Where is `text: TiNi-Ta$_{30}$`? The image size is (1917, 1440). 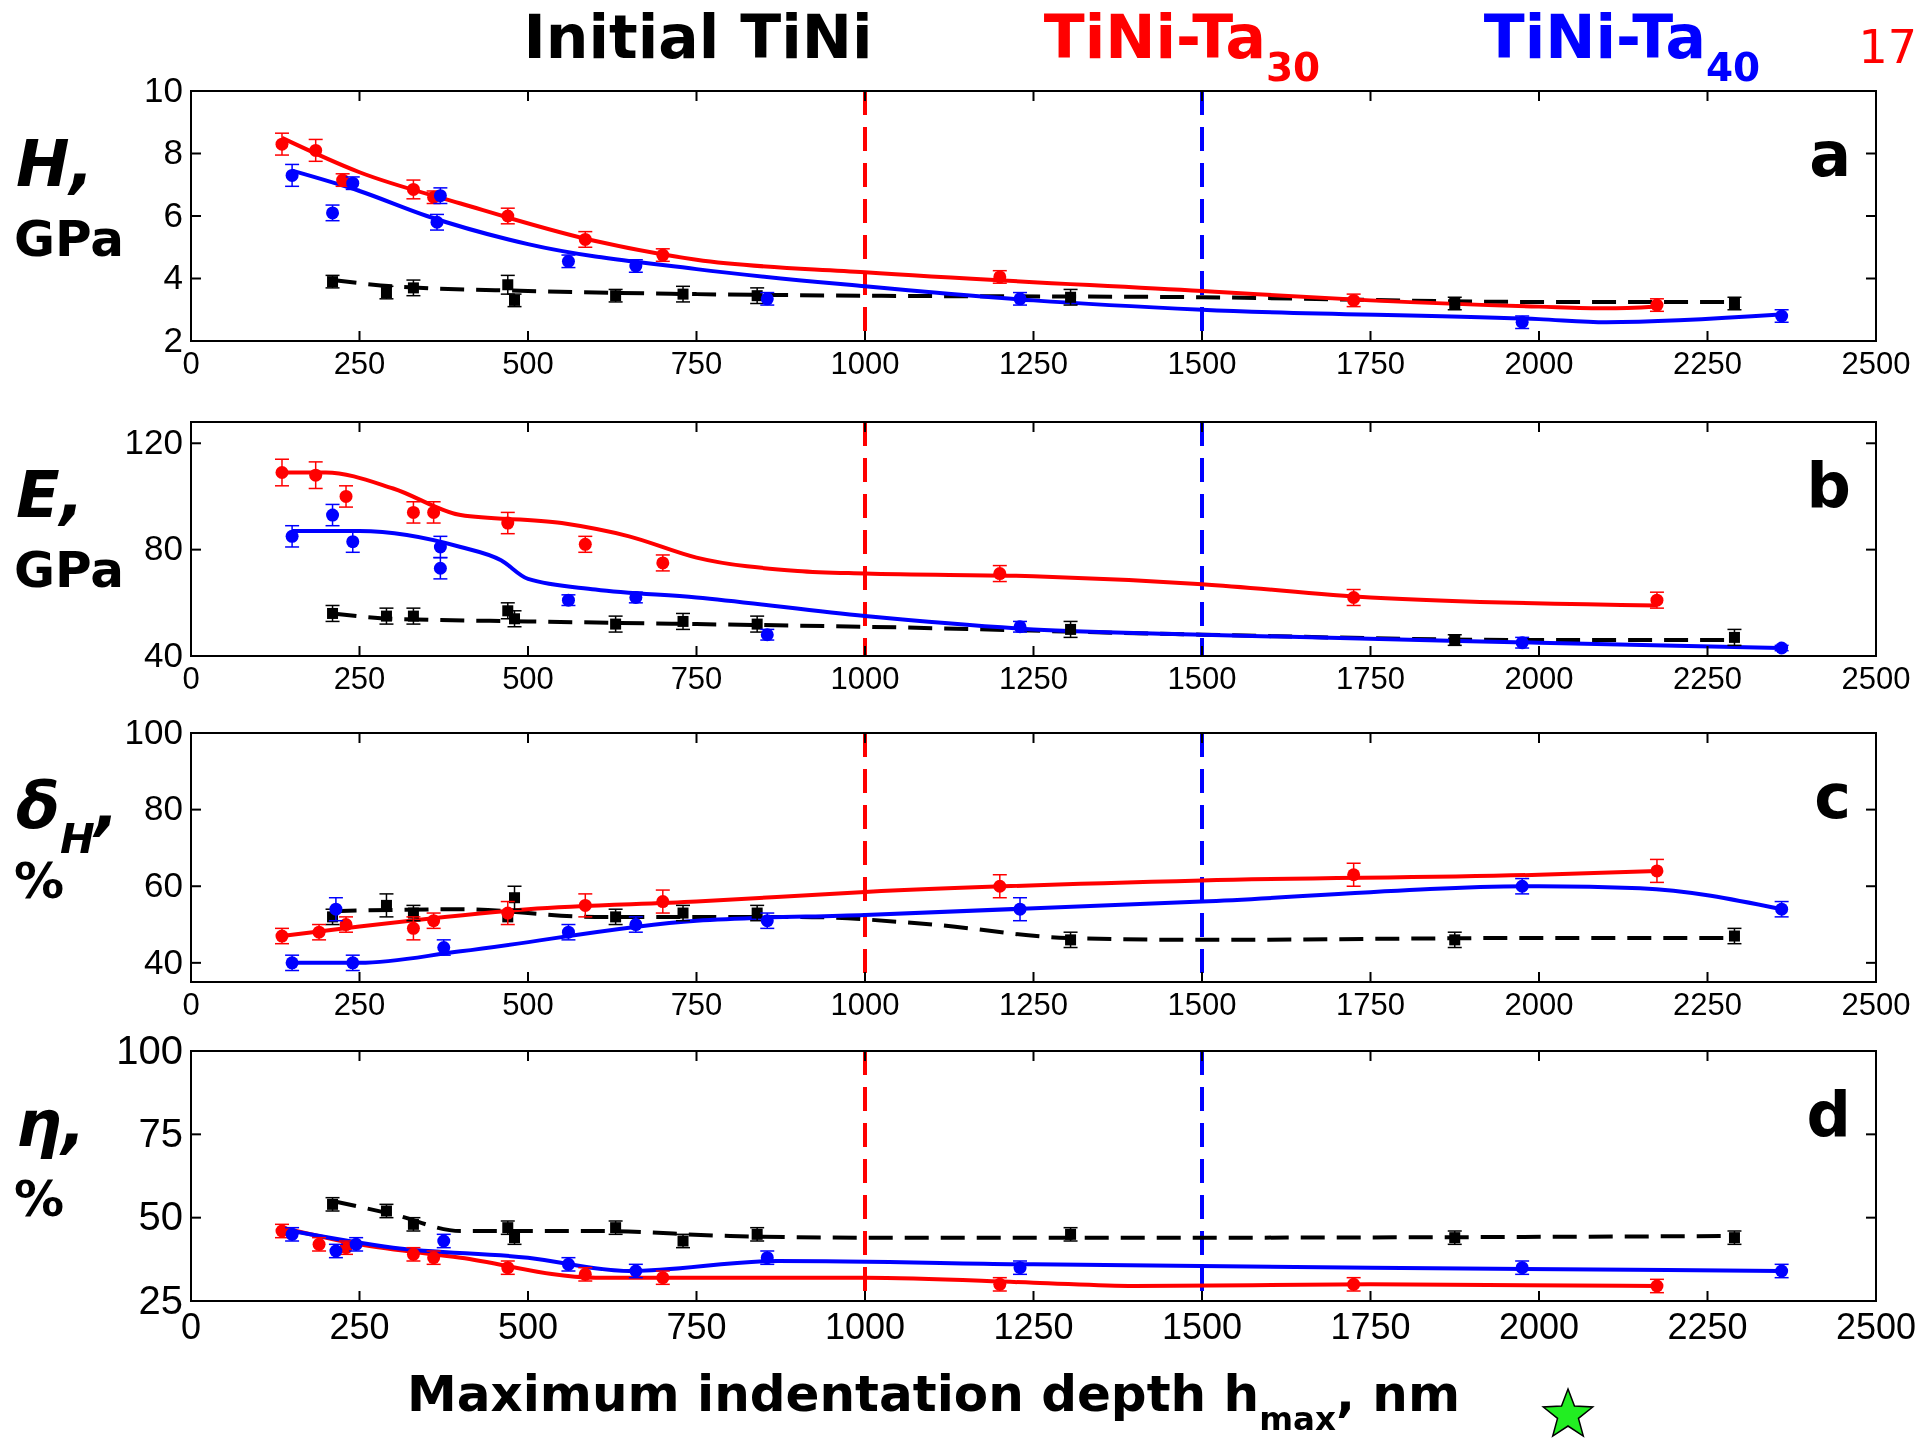
text: TiNi-Ta$_{30}$ is located at coordinates (1182, 46).